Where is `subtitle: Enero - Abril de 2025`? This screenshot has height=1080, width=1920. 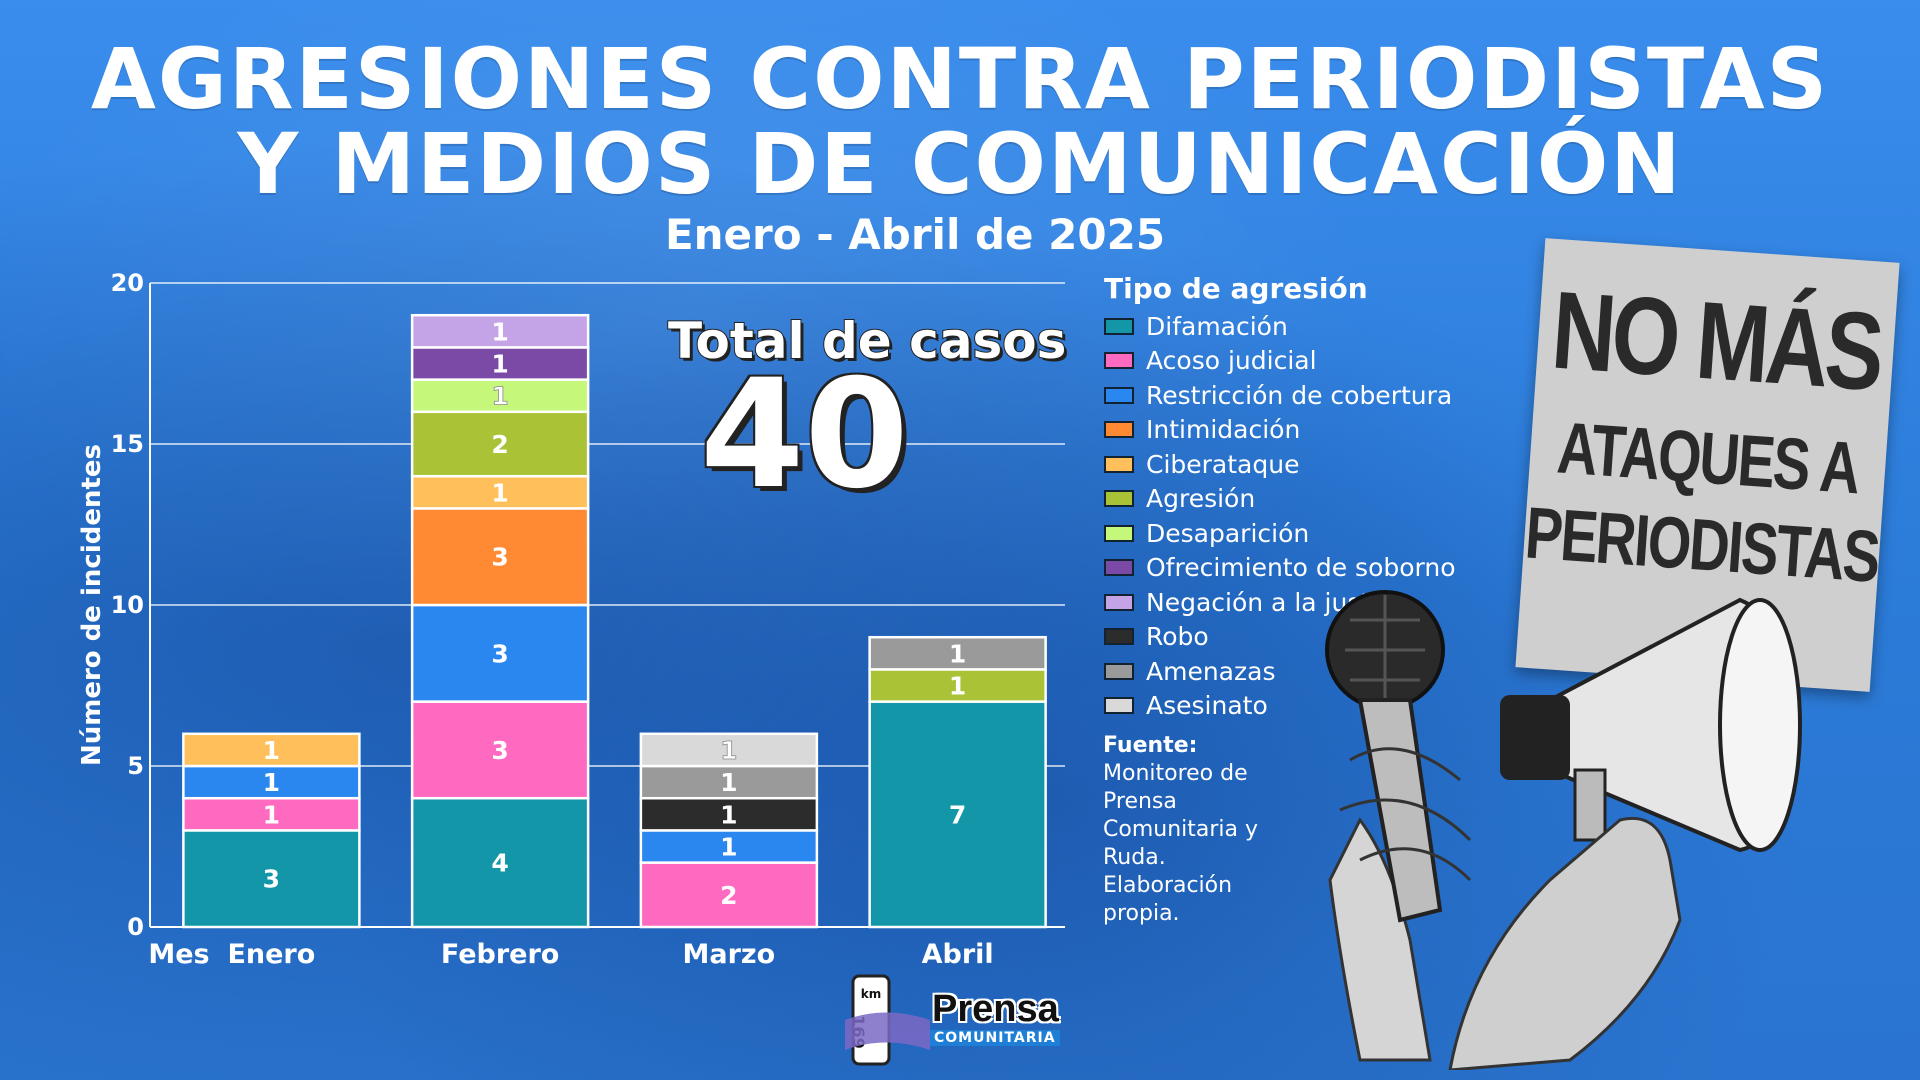
subtitle: Enero - Abril de 2025 is located at coordinates (915, 234).